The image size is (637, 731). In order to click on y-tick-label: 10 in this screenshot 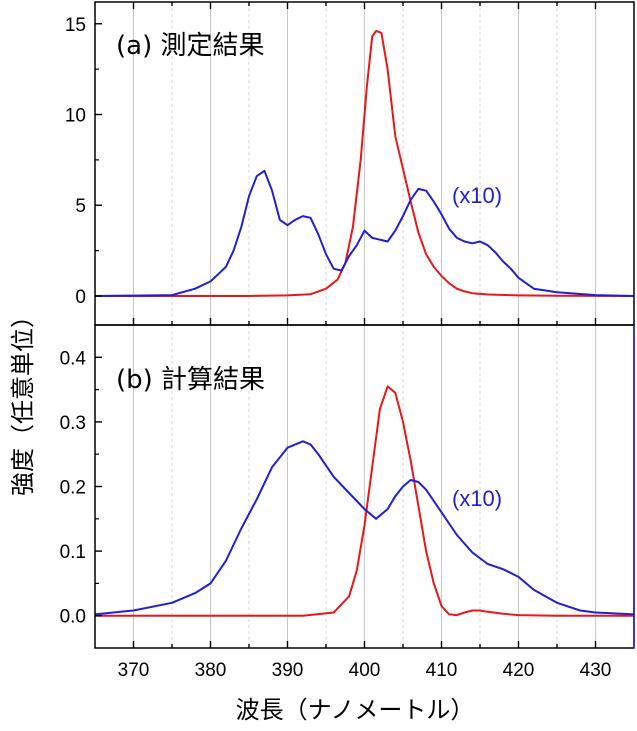, I will do `click(75, 116)`.